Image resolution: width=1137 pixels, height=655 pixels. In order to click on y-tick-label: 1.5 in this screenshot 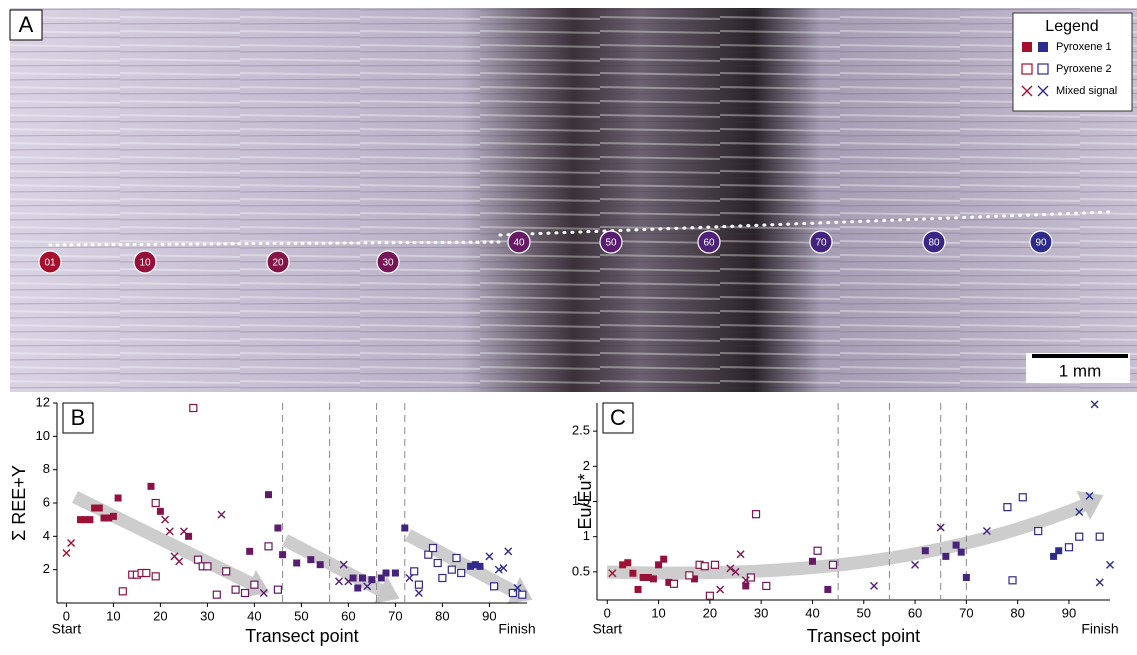, I will do `click(581, 500)`.